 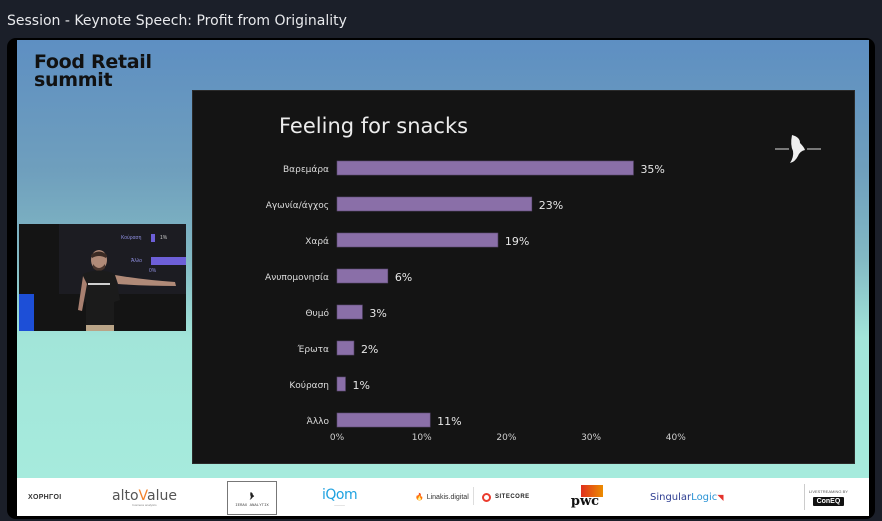 What do you see at coordinates (309, 385) in the screenshot?
I see `category-label: Κούραση` at bounding box center [309, 385].